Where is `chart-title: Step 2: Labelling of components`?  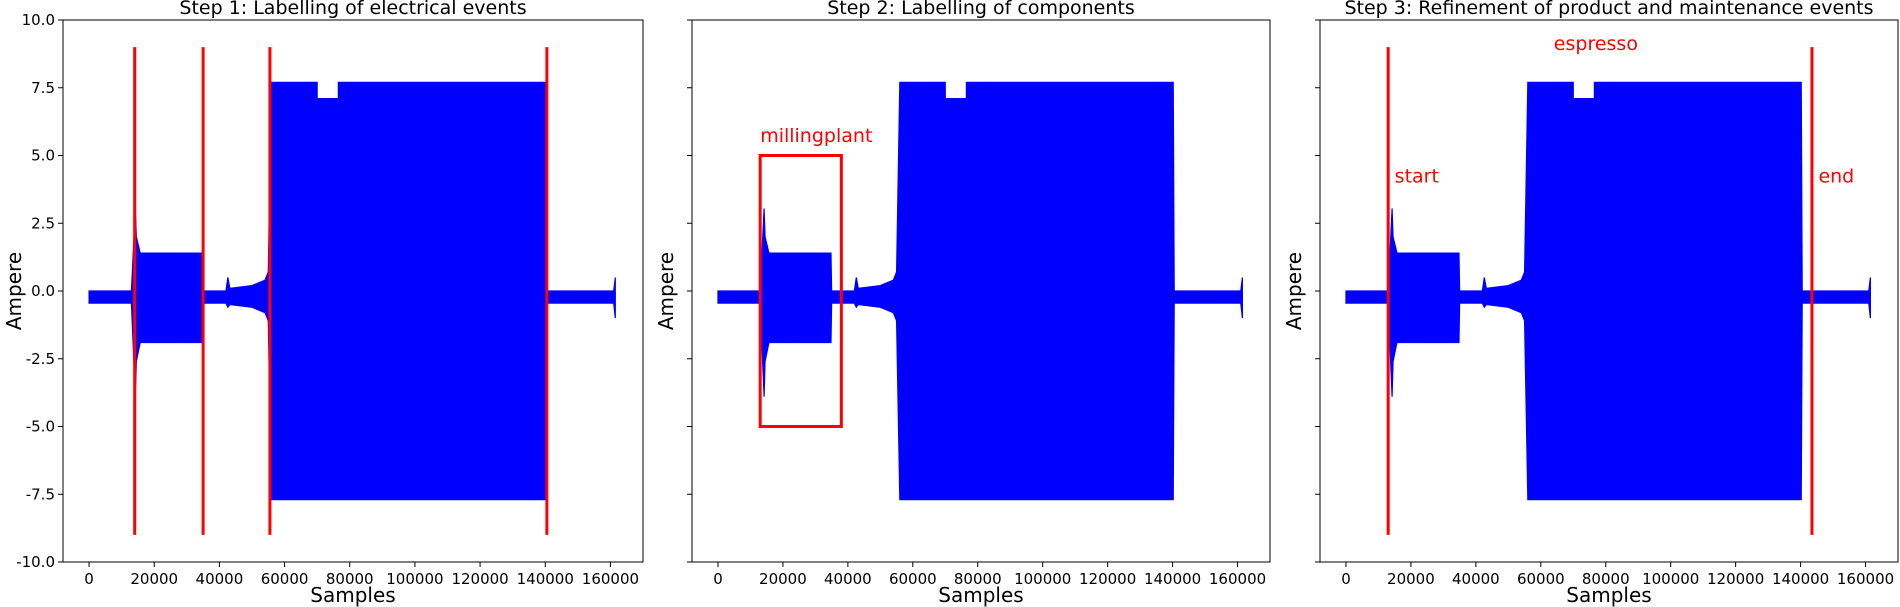
chart-title: Step 2: Labelling of components is located at coordinates (981, 9).